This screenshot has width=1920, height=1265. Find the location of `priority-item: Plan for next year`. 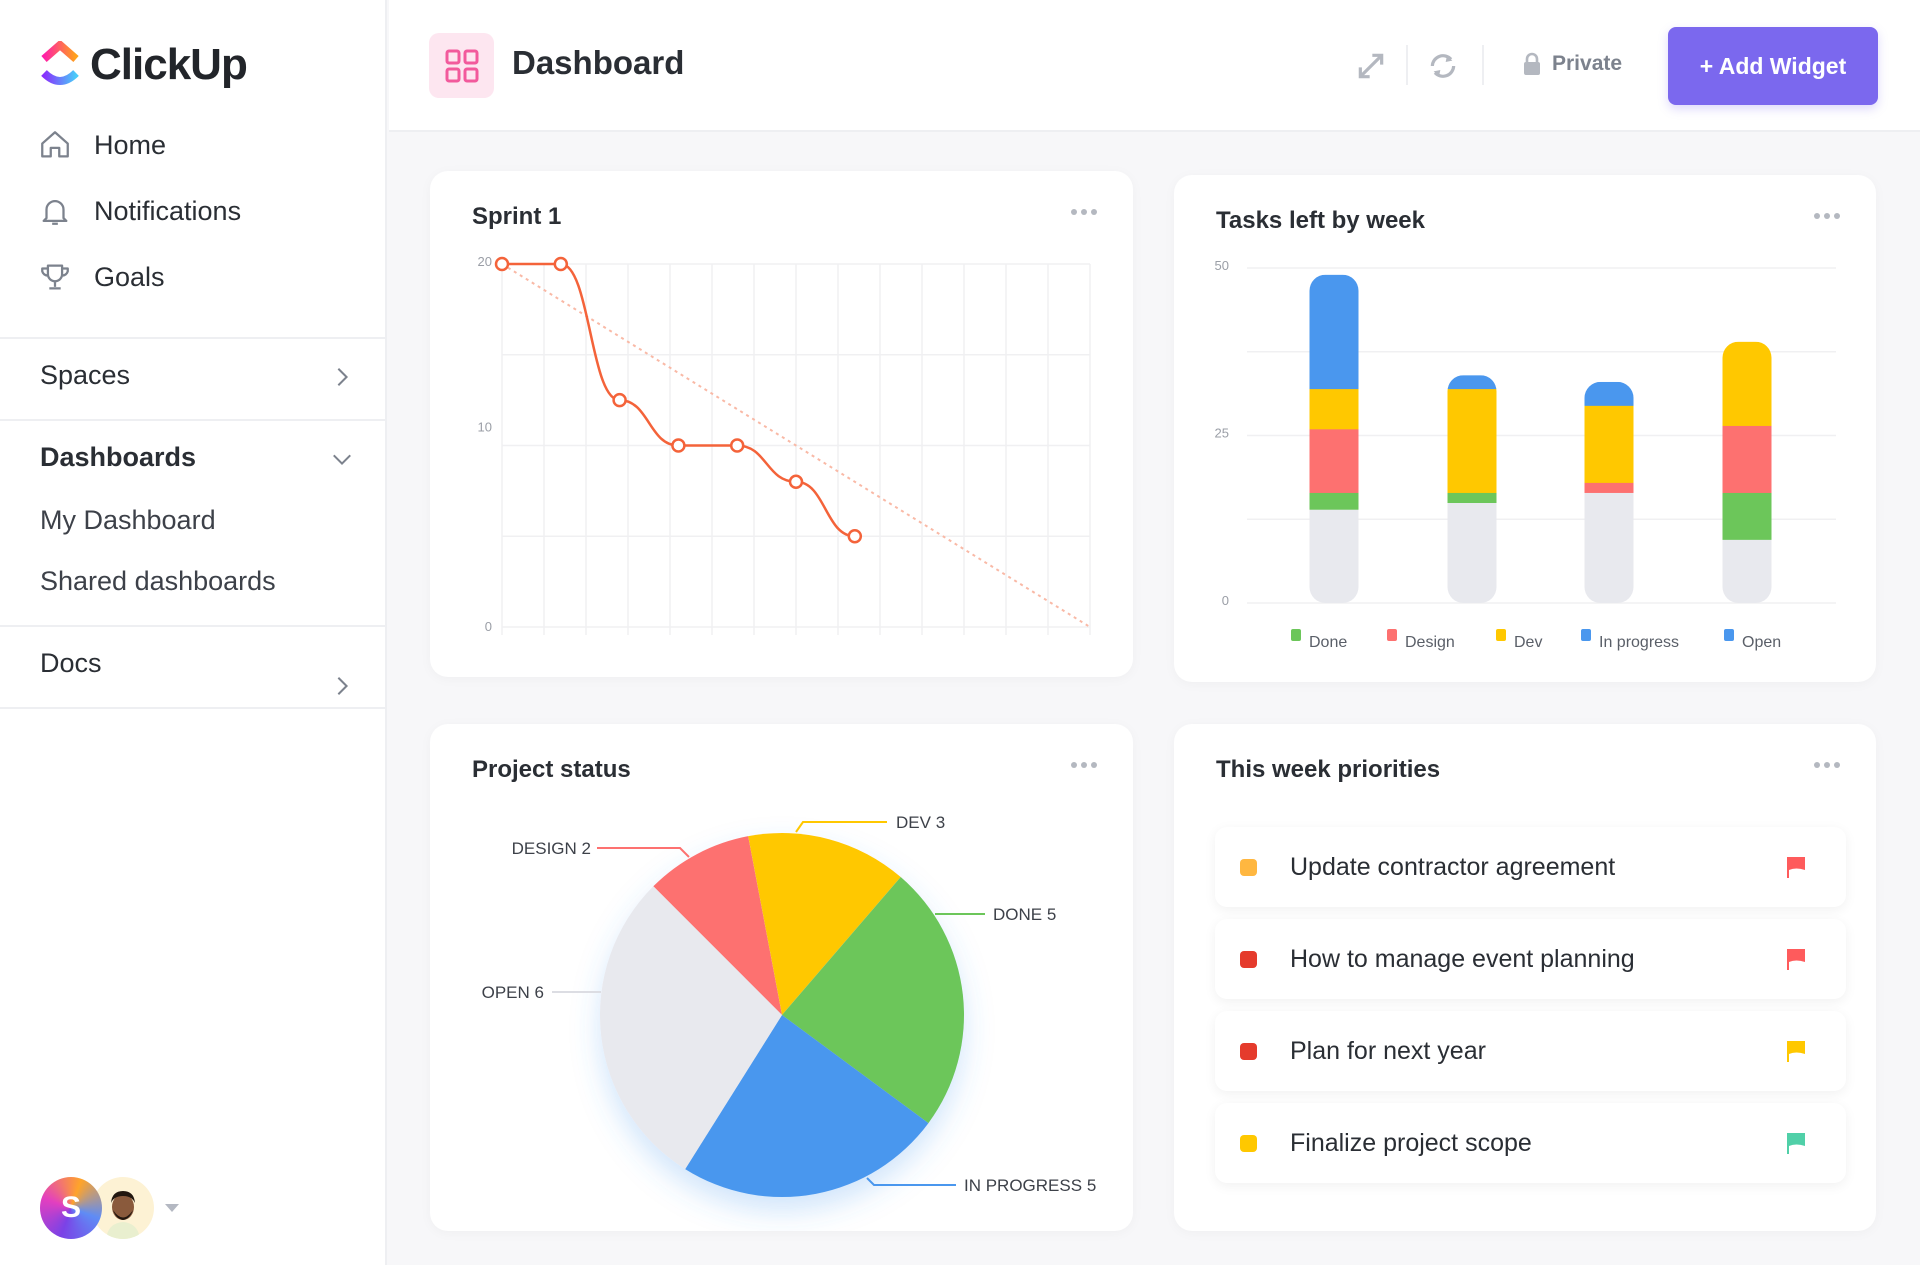

priority-item: Plan for next year is located at coordinates (1530, 1051).